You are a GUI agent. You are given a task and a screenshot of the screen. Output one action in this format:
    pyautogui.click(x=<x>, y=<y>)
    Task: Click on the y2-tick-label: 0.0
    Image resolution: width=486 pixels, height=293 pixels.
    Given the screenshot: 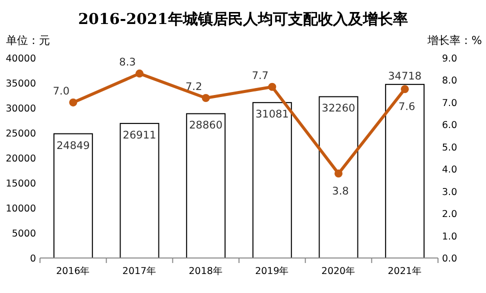 What is the action you would take?
    pyautogui.click(x=450, y=259)
    